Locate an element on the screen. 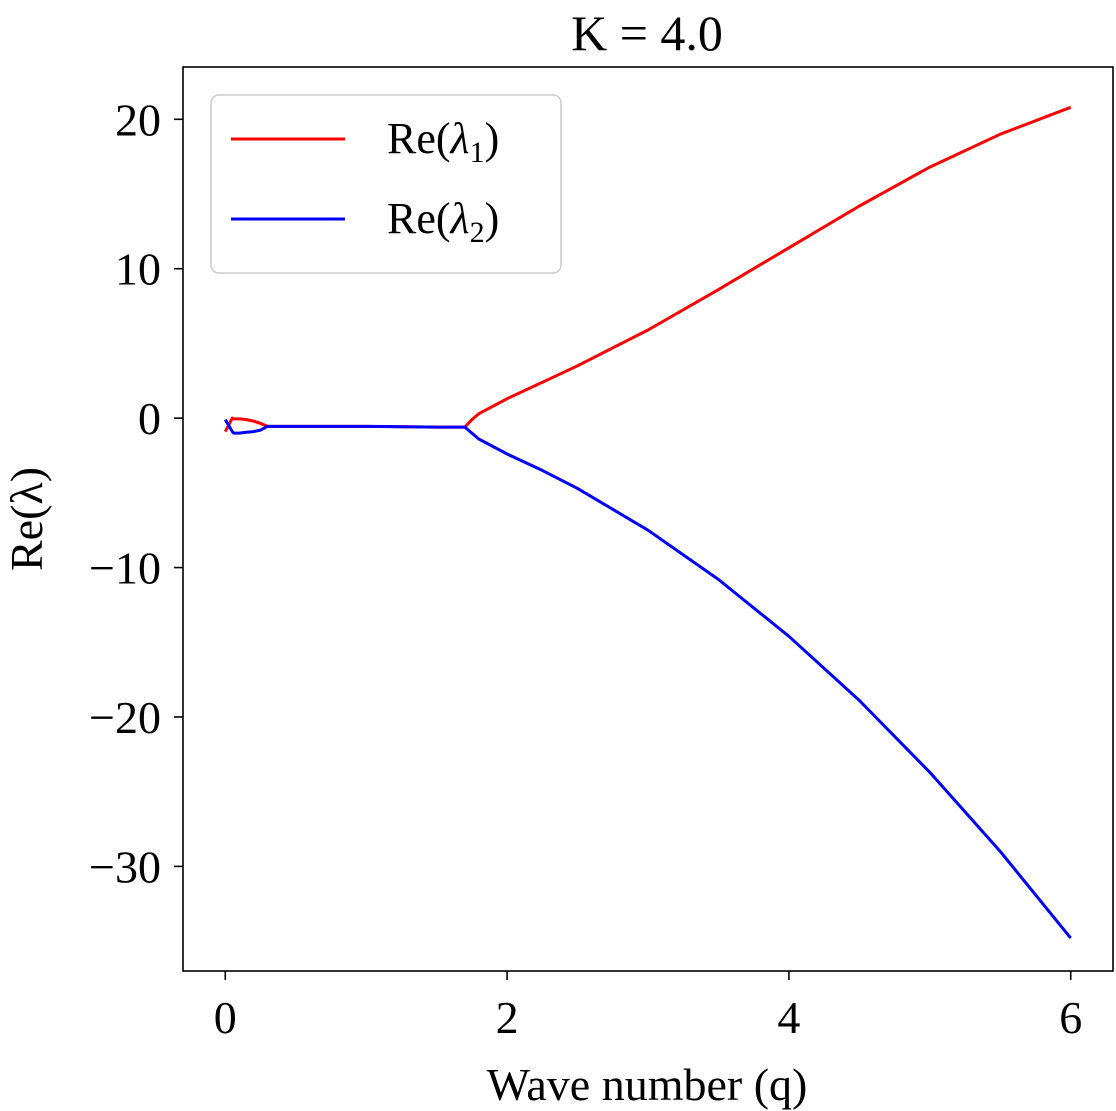  y-tick-label: −20 is located at coordinates (125, 717).